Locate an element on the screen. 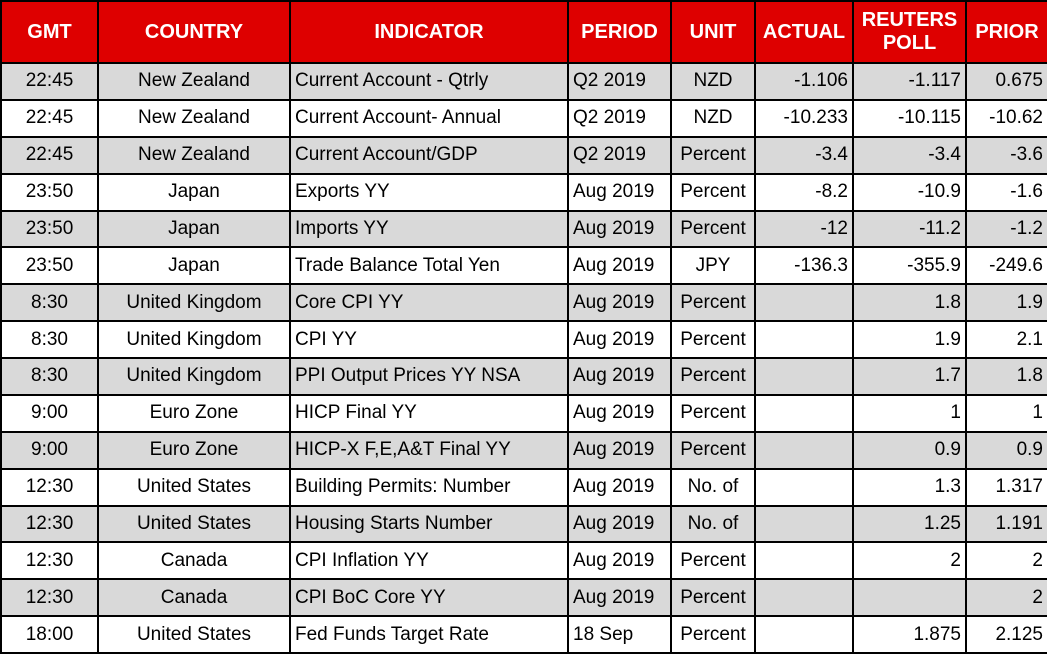 This screenshot has width=1047, height=654. cell-unit: JPY is located at coordinates (713, 266).